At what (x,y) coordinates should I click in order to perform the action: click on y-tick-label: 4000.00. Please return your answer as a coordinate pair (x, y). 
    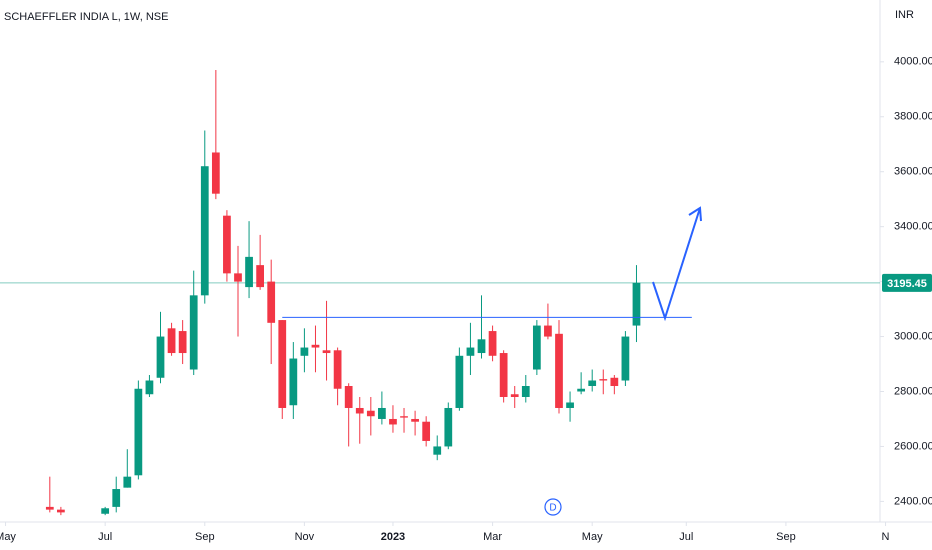
    Looking at the image, I should click on (913, 62).